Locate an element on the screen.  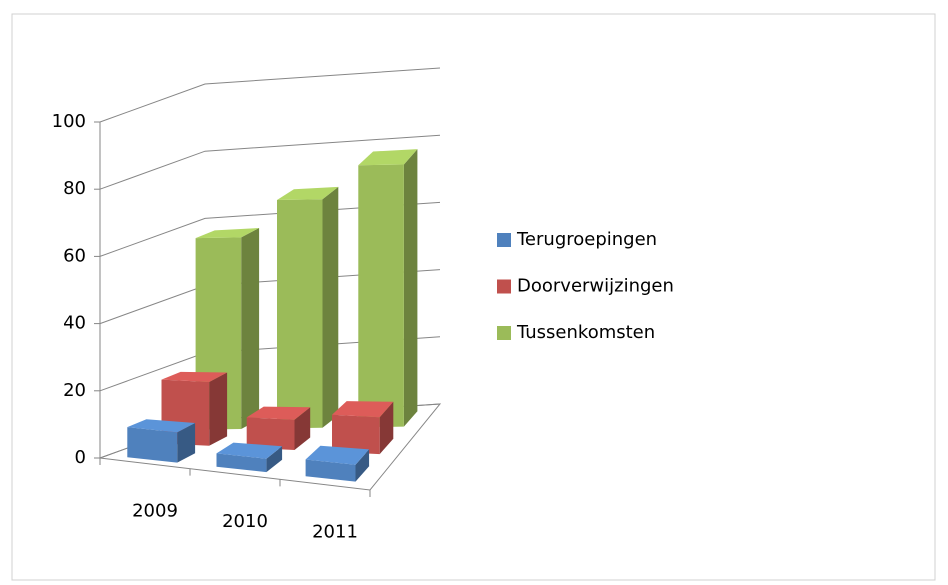
legend-label: Terugroepingen is located at coordinates (586, 239).